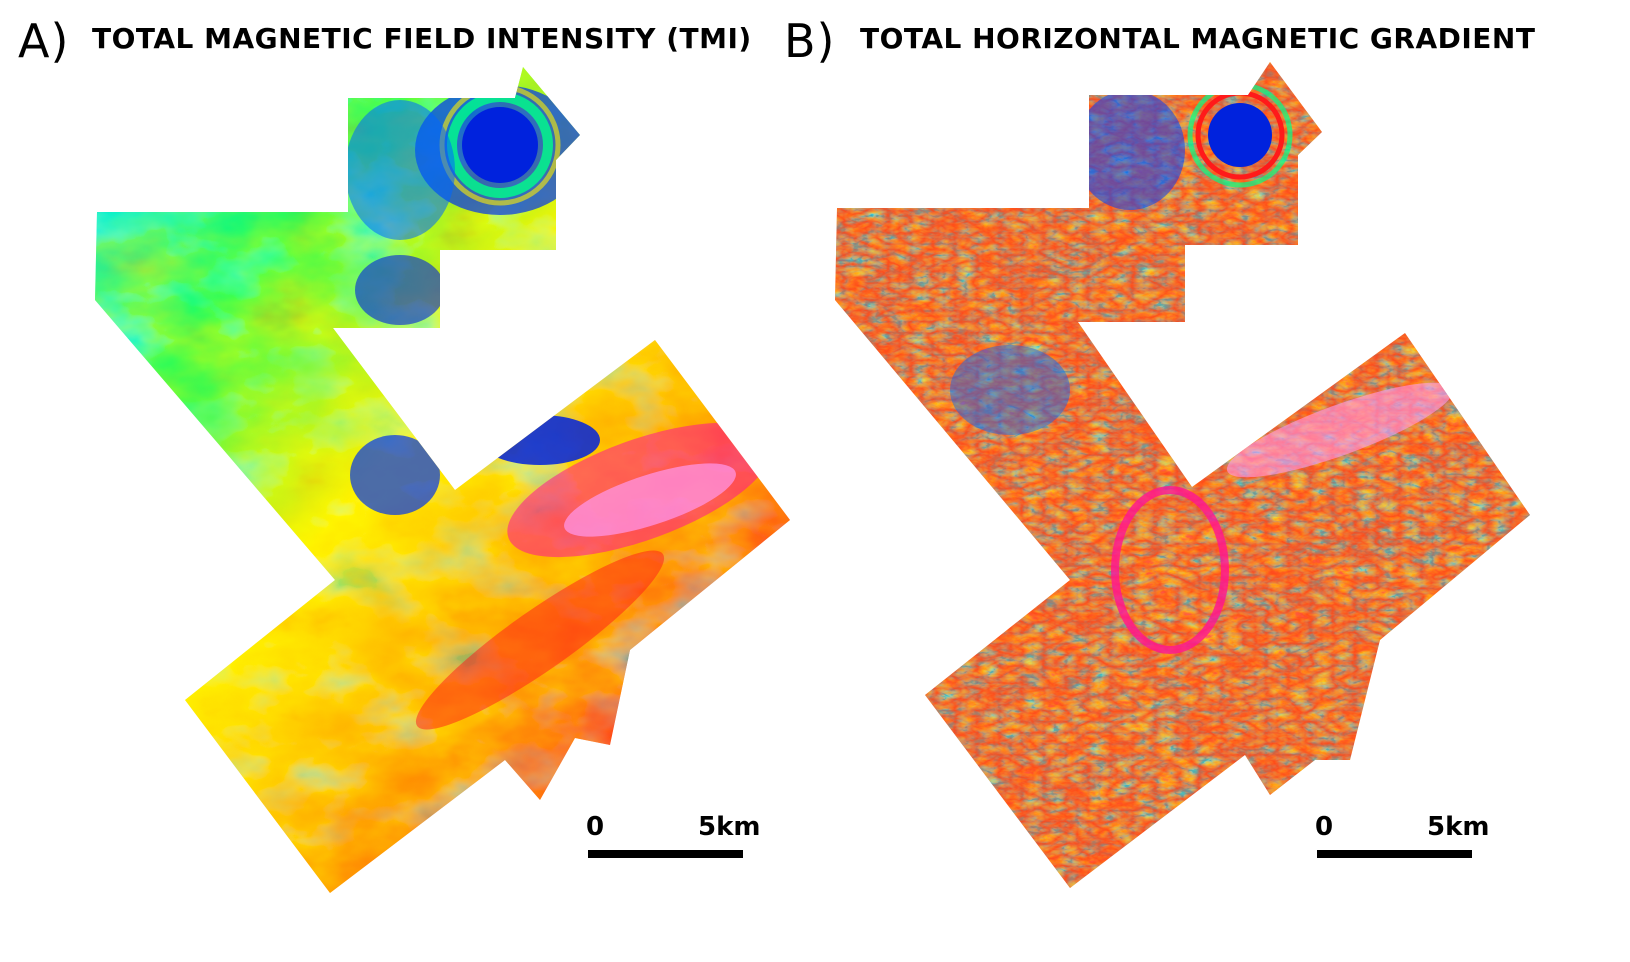 This screenshot has height=962, width=1630. I want to click on scale-b-bar, so click(1394, 854).